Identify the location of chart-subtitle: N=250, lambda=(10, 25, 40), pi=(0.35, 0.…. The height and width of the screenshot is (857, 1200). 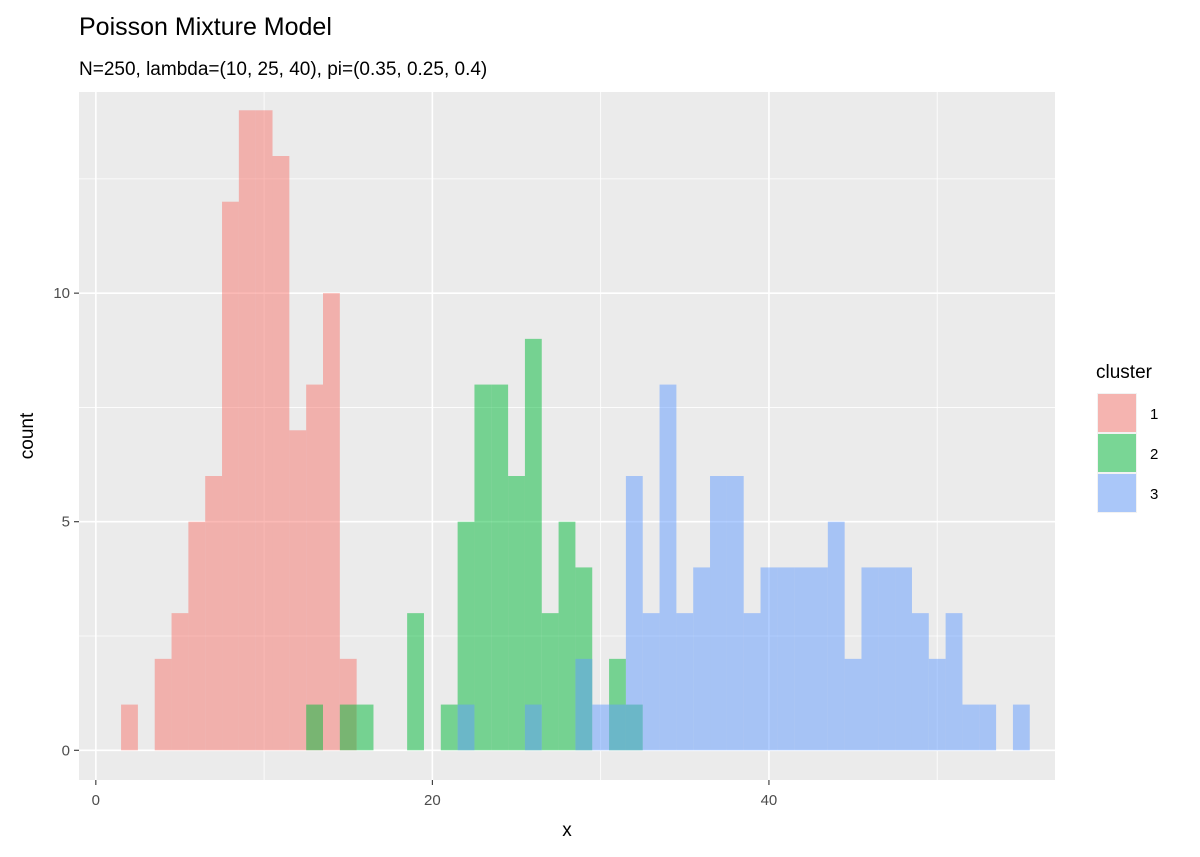
(283, 69).